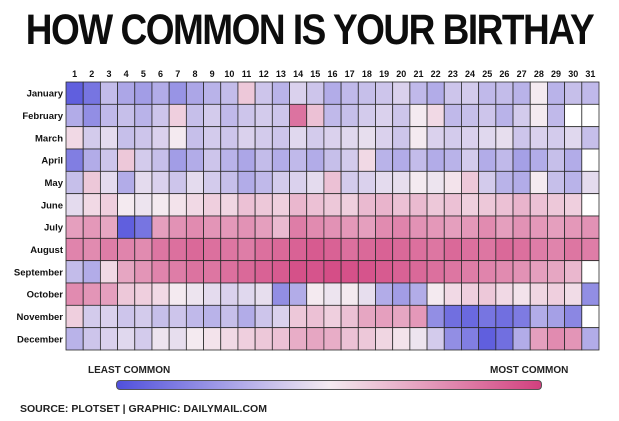 The height and width of the screenshot is (421, 619). Describe the element at coordinates (45, 94) in the screenshot. I see `month-label: January` at that location.